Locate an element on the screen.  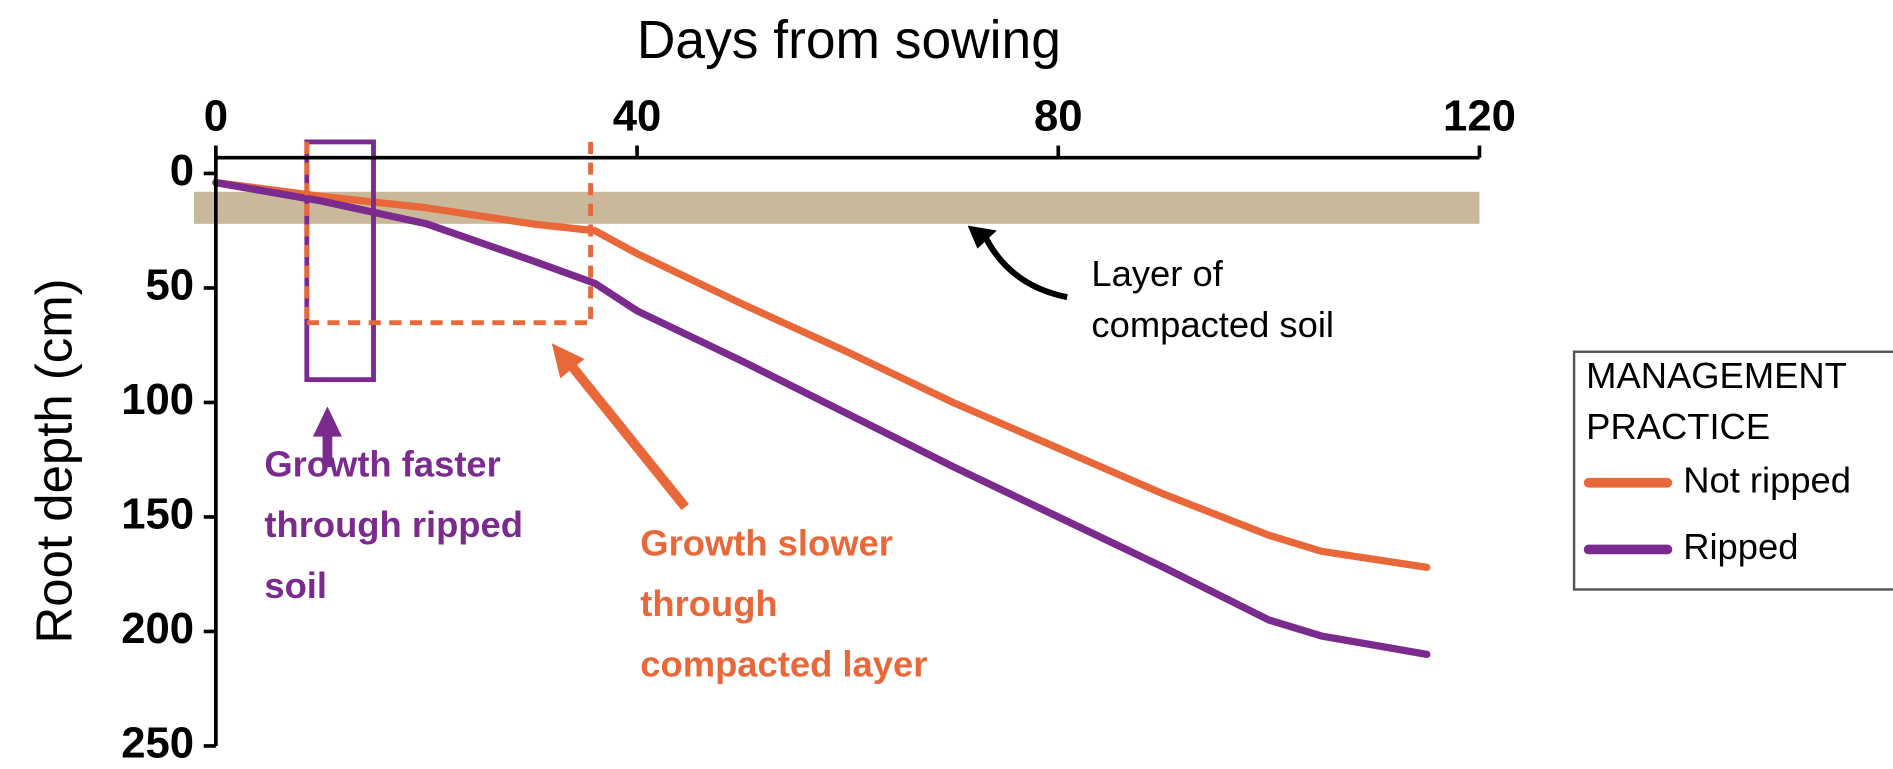
legend-label: Not ripped is located at coordinates (1767, 479).